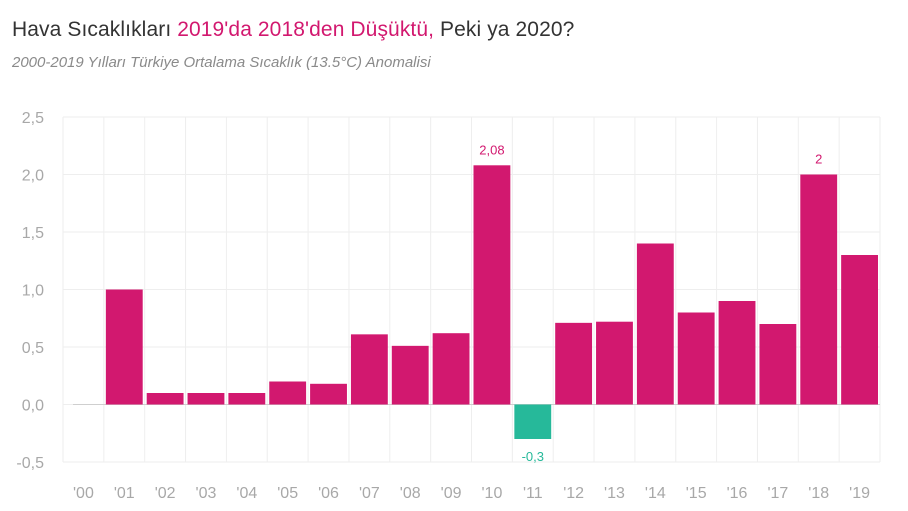 The width and height of the screenshot is (908, 511). Describe the element at coordinates (504, 29) in the screenshot. I see `title-part-2: Peki ya 2020?` at that location.